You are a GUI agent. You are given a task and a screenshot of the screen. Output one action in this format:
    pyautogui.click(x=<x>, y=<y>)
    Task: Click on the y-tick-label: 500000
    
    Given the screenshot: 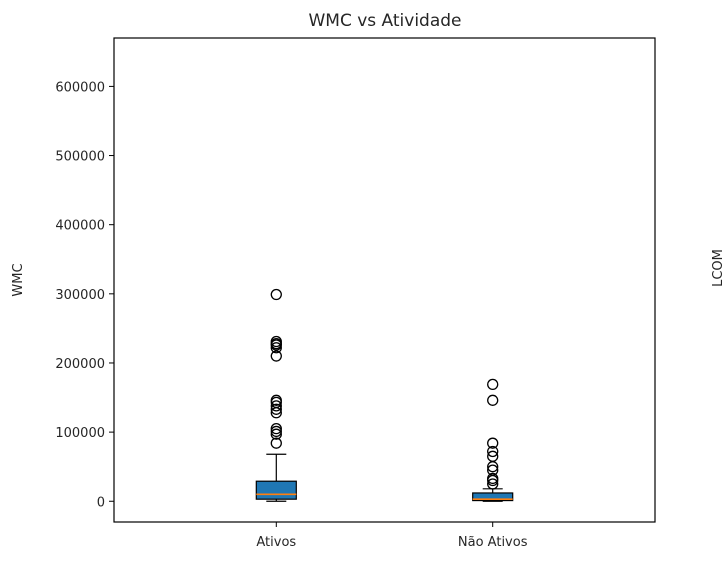 What is the action you would take?
    pyautogui.click(x=80, y=157)
    